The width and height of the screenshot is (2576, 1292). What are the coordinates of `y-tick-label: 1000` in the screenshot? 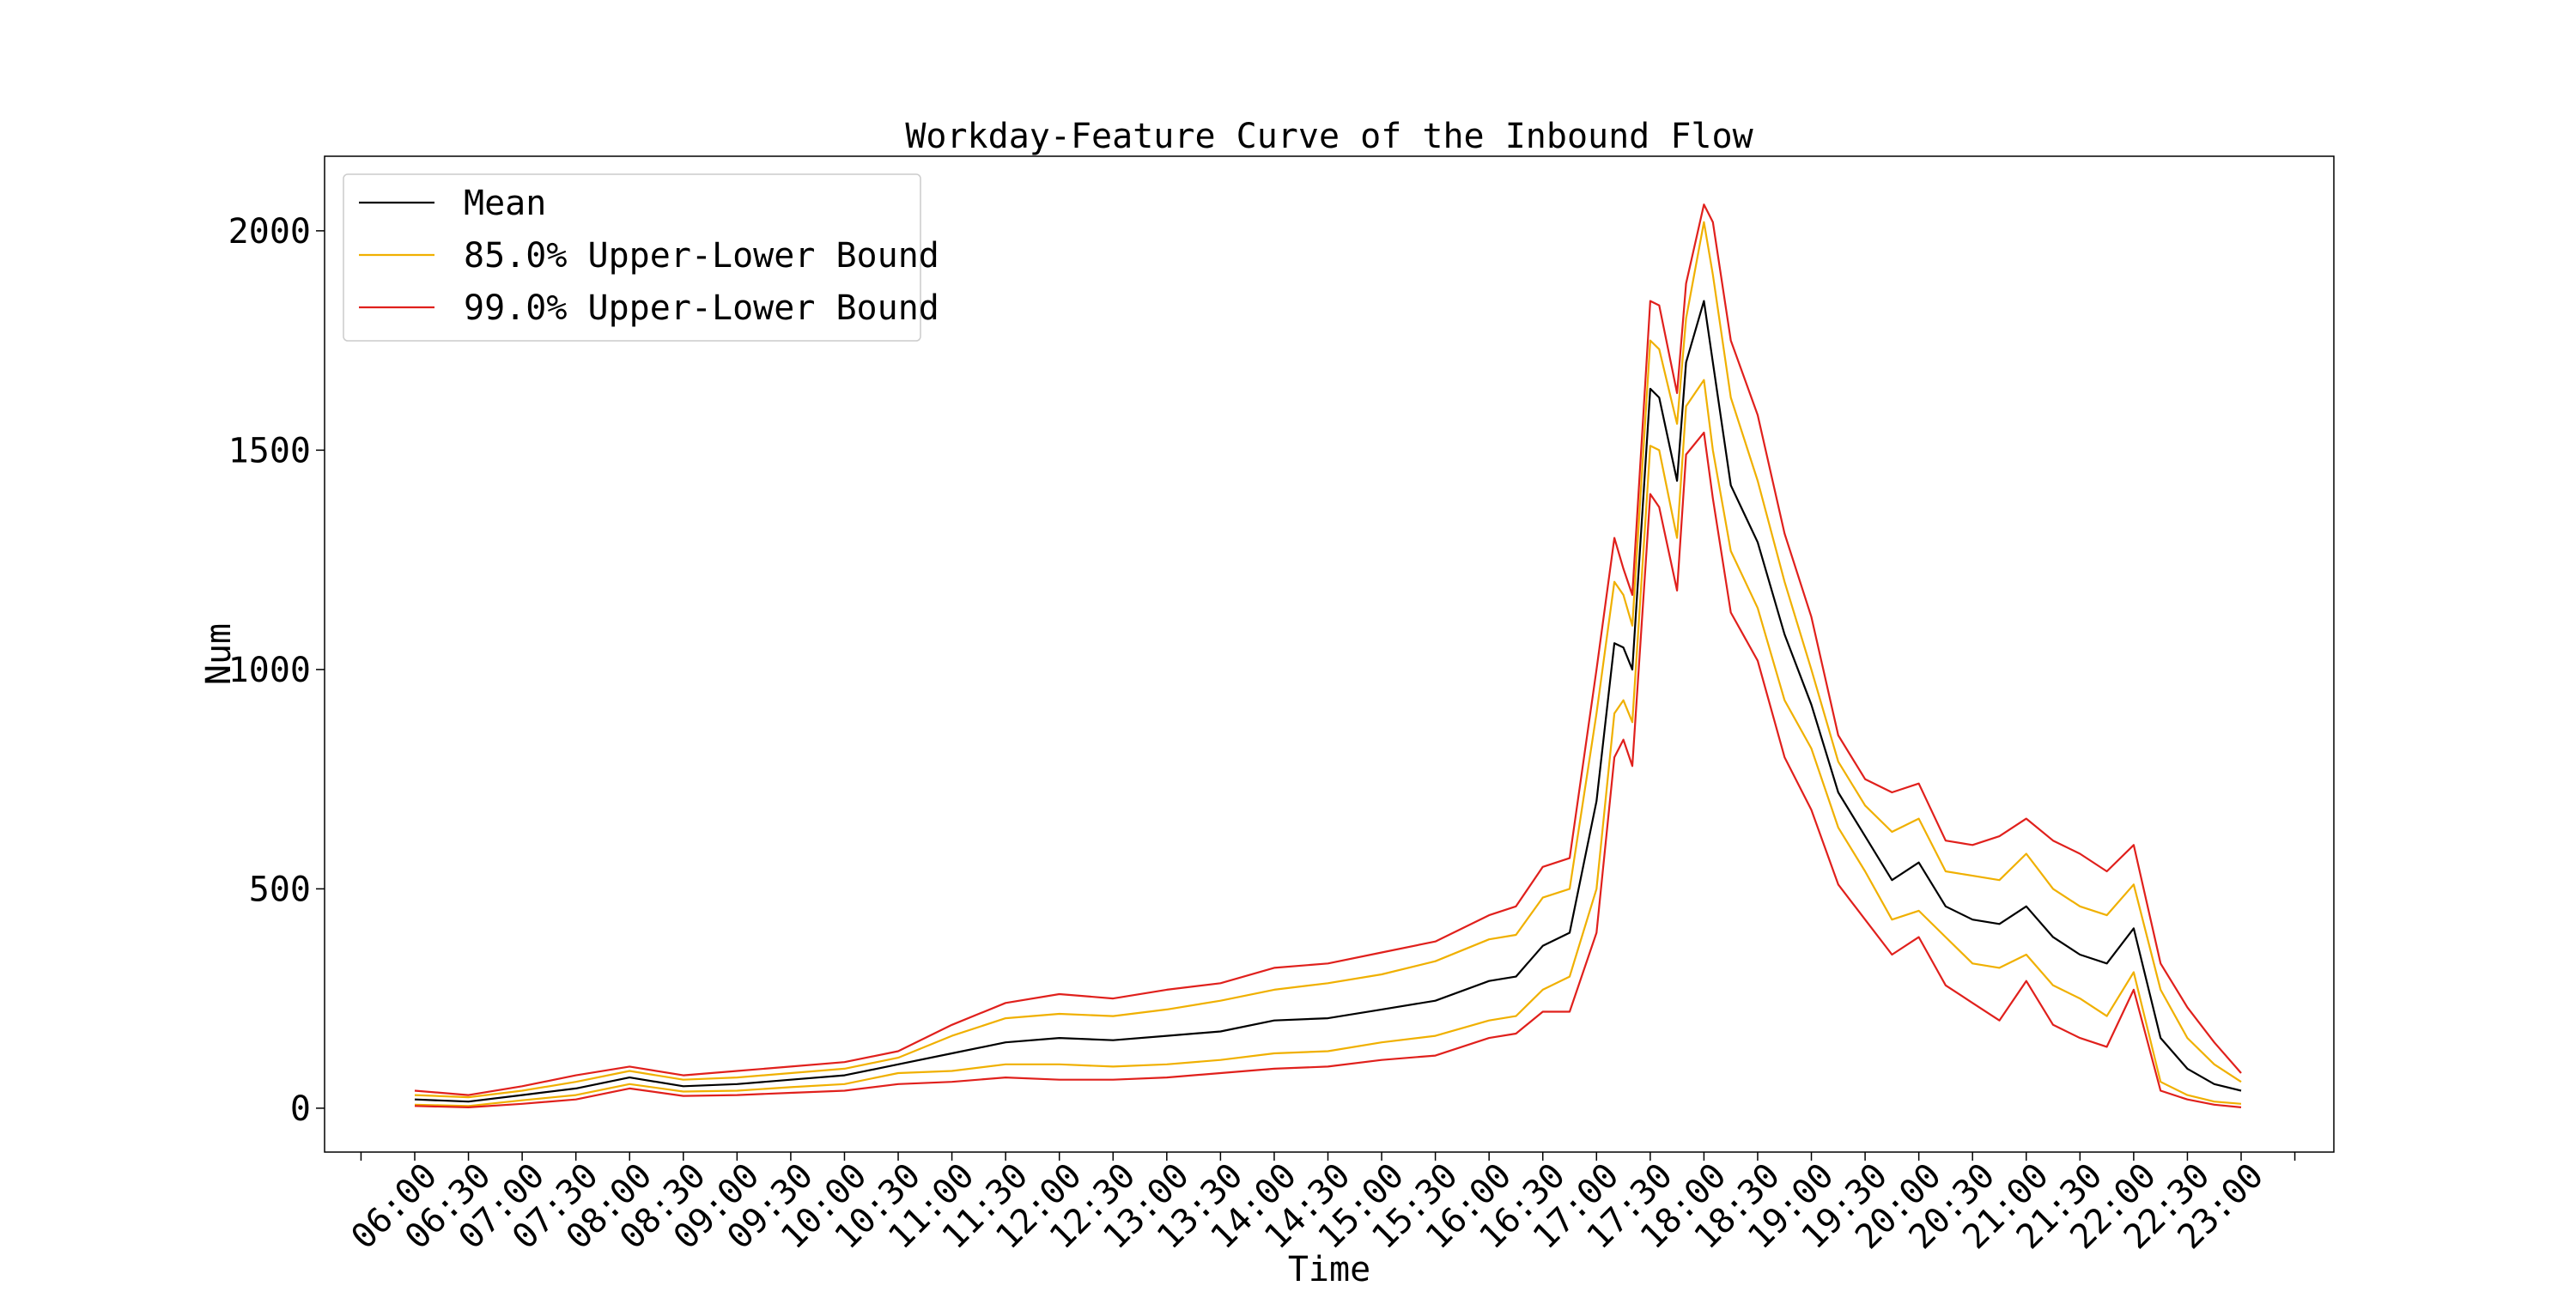 It's located at (269, 670).